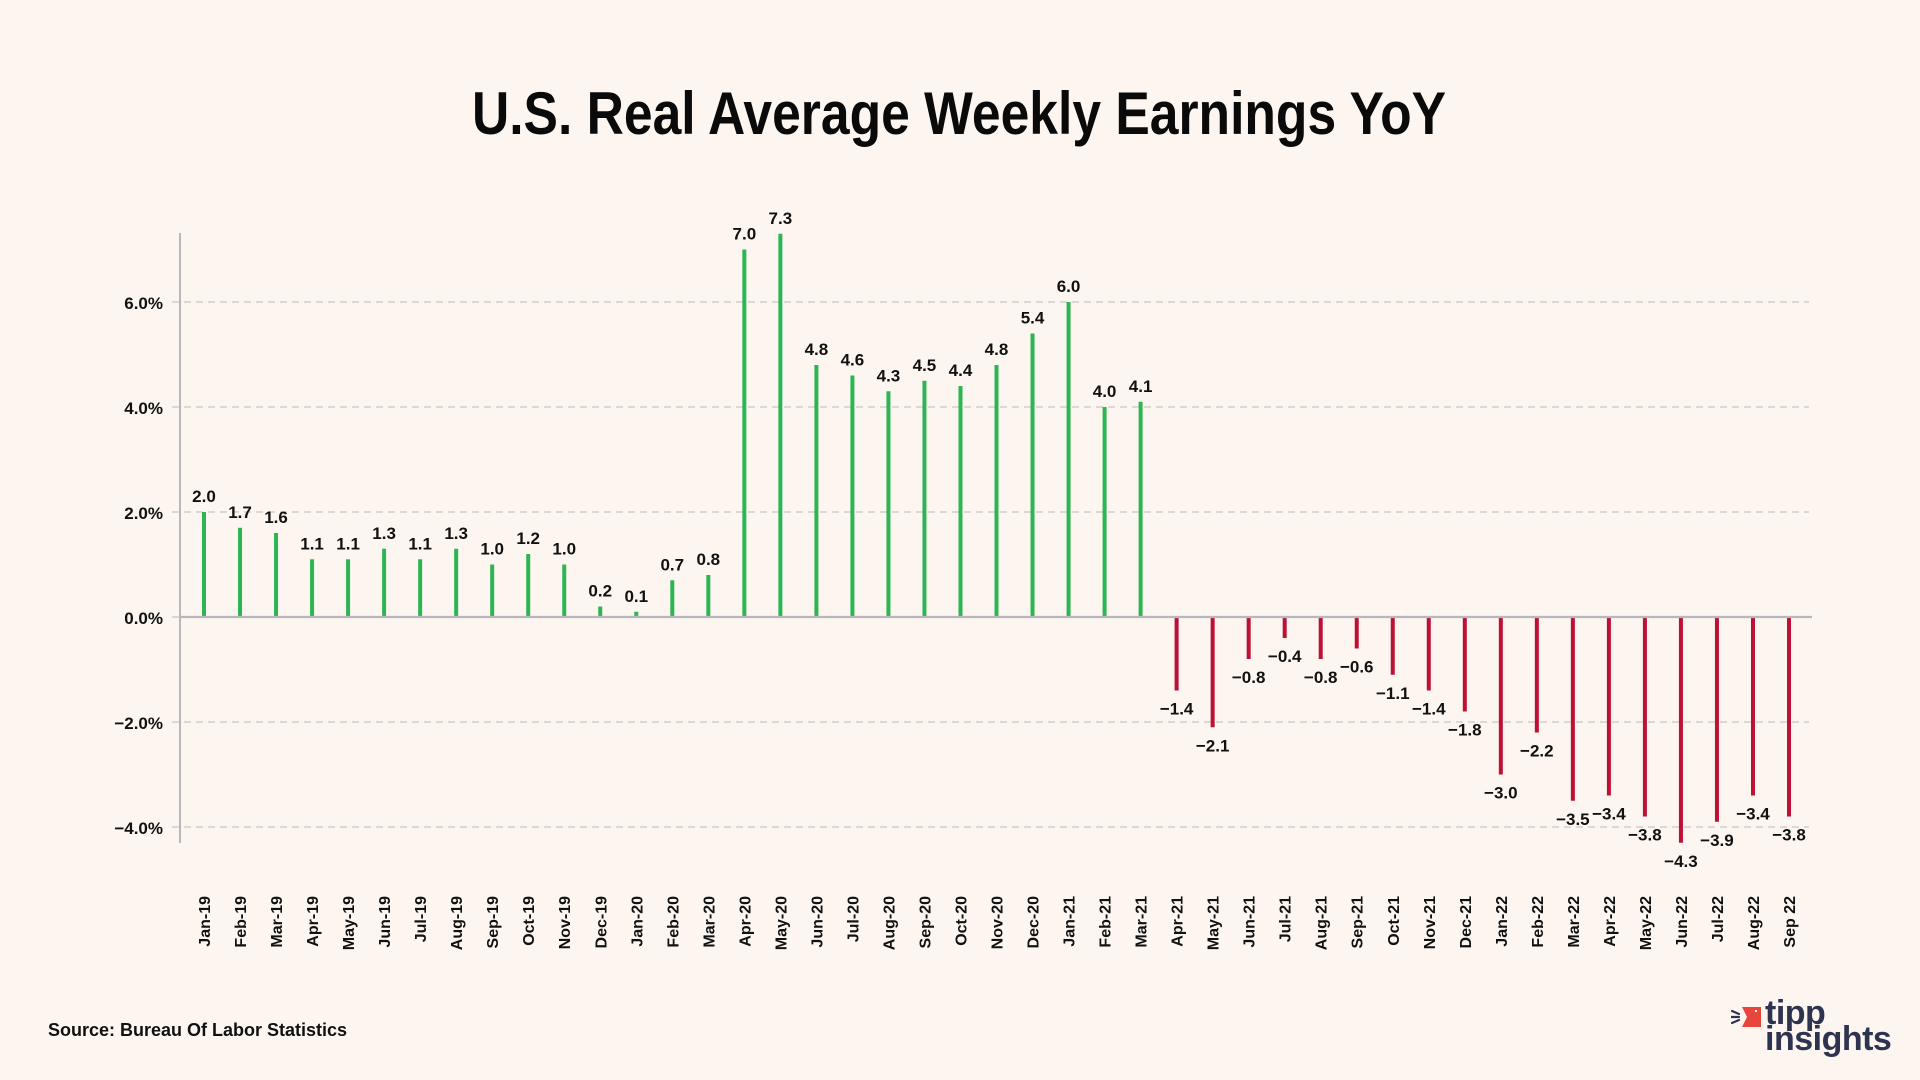 Image resolution: width=1920 pixels, height=1080 pixels. Describe the element at coordinates (457, 923) in the screenshot. I see `x-tick-label: Aug-19` at that location.